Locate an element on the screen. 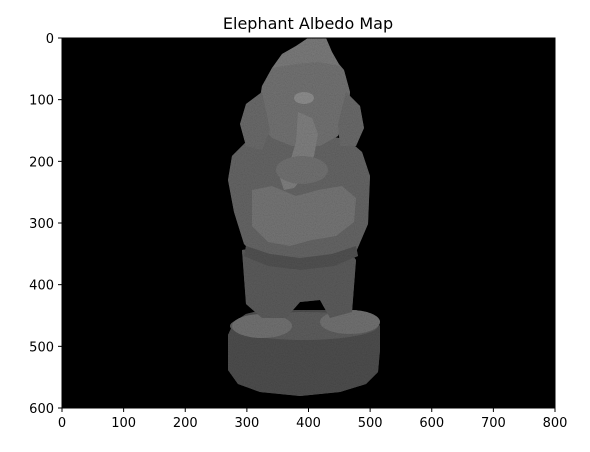  y-tick-label: 100 is located at coordinates (41, 101).